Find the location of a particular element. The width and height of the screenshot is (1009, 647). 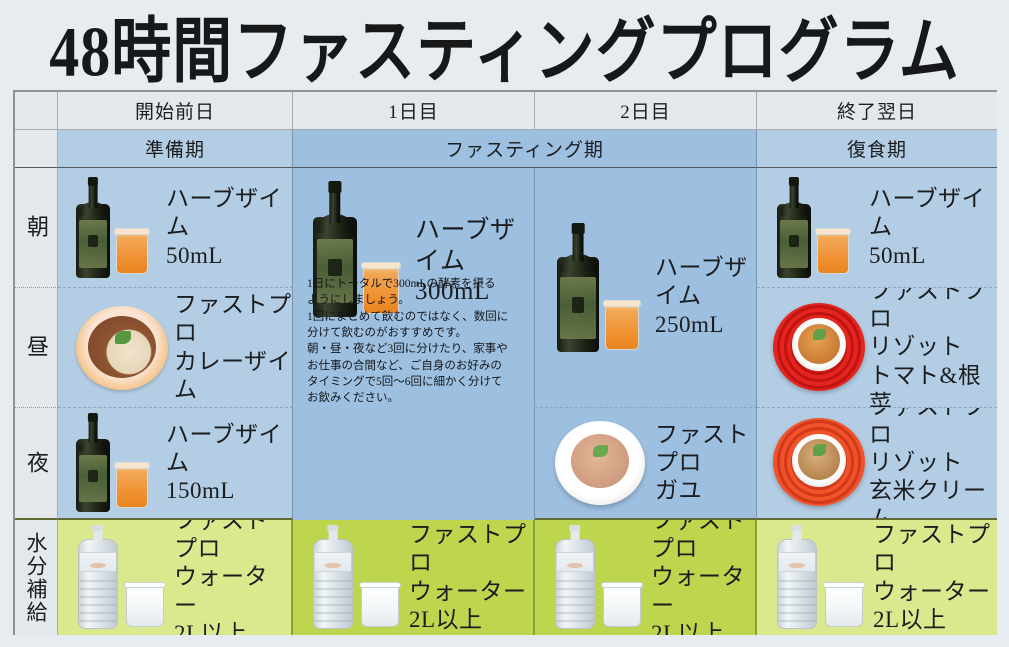

cell-fasting-day2-night: ファストプロ ガユ is located at coordinates (646, 464).